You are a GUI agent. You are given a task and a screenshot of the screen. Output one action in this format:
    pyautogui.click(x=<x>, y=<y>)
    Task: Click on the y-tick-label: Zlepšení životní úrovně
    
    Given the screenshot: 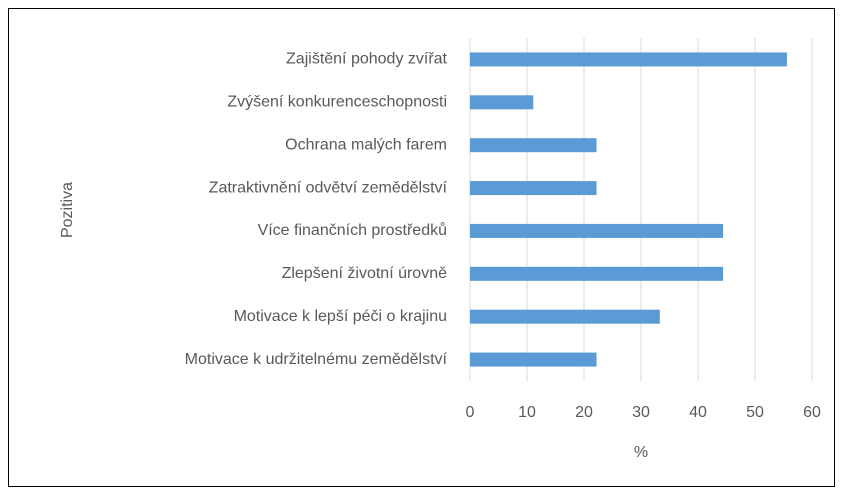 What is the action you would take?
    pyautogui.click(x=365, y=273)
    